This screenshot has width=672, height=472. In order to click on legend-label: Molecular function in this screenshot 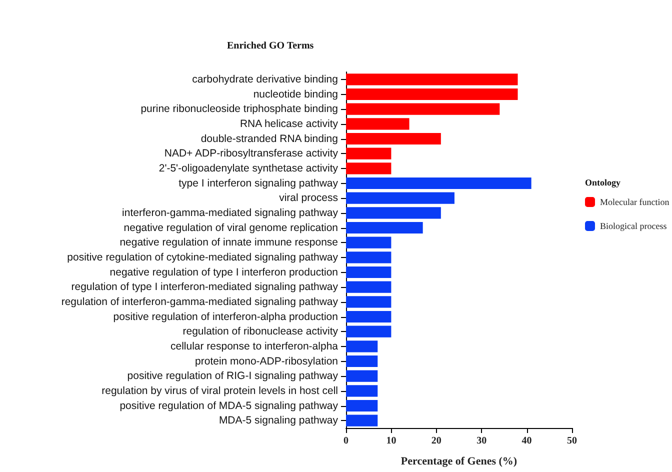, I will do `click(635, 202)`.